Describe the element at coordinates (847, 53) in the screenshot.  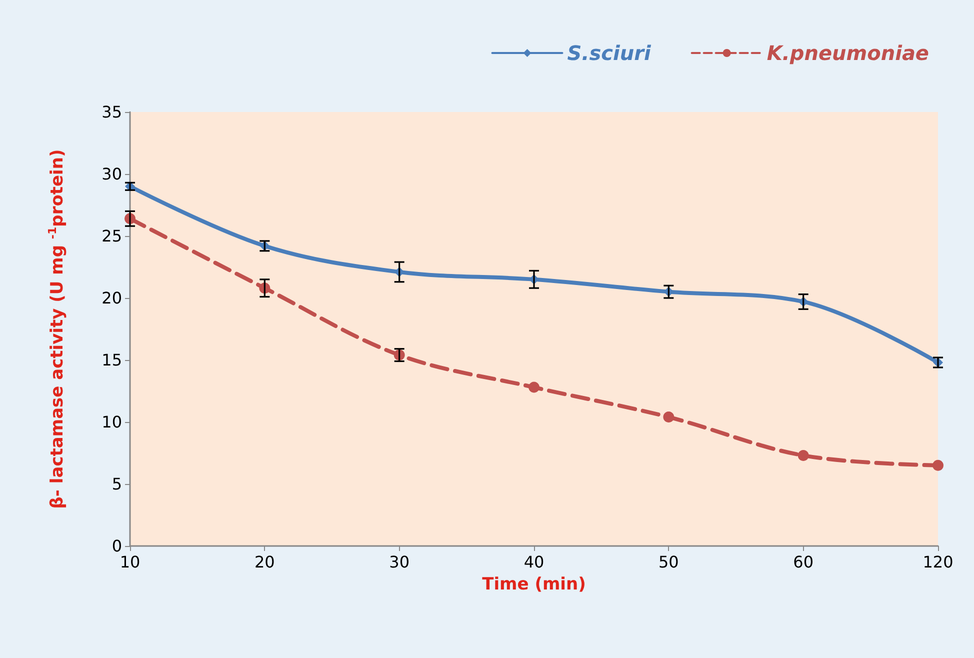
I see `legend-label: K.pneumoniae` at that location.